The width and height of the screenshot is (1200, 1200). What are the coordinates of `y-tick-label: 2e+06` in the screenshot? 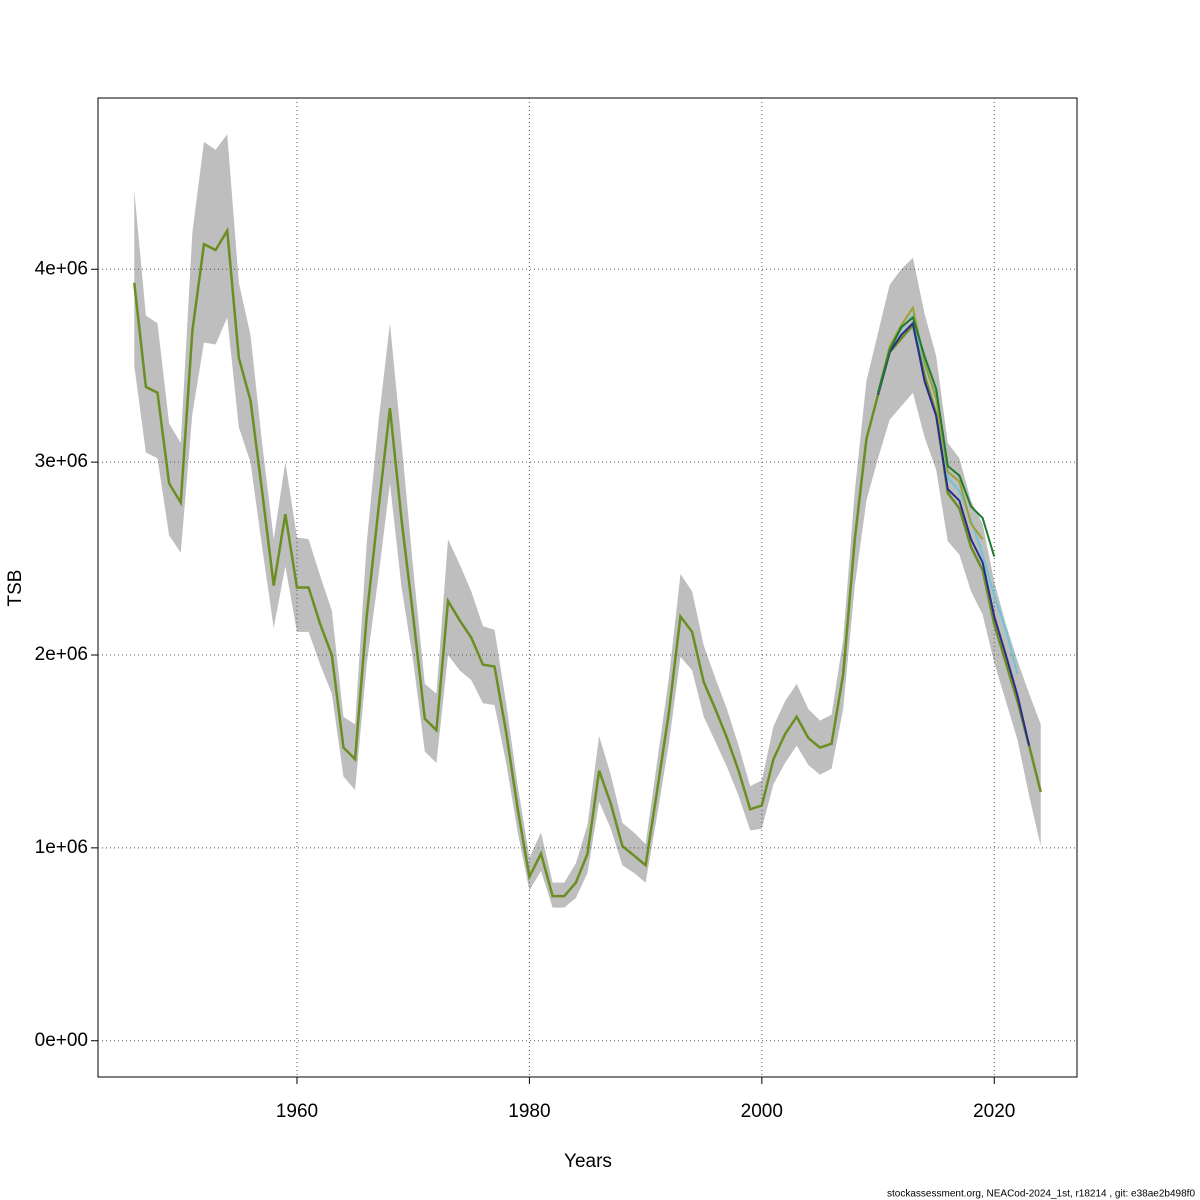 It's located at (61, 654).